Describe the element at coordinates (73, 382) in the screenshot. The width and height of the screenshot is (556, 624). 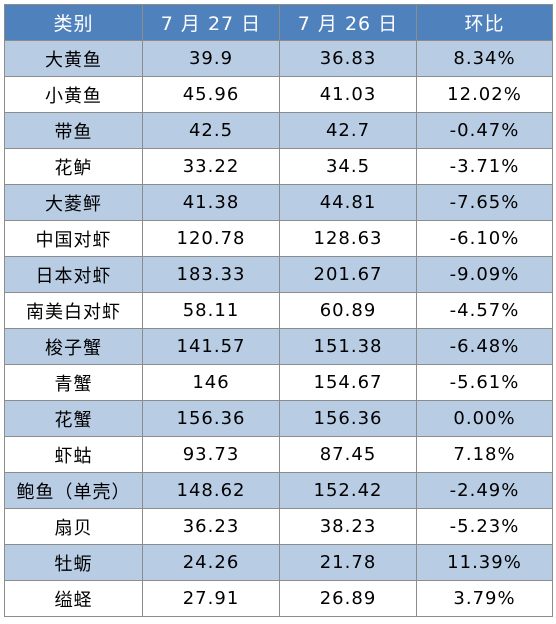
I see `cell-category: 青蟹` at that location.